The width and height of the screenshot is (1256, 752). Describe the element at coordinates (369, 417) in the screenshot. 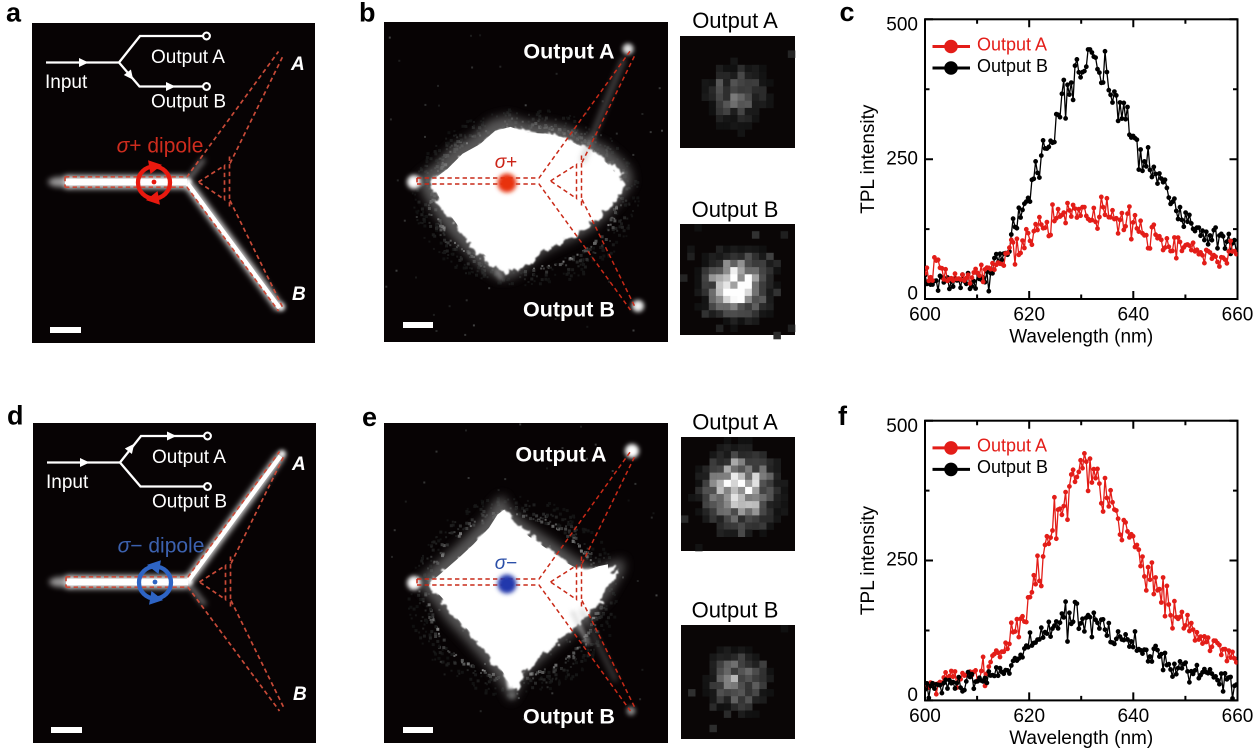

I see `svg-text: e` at that location.